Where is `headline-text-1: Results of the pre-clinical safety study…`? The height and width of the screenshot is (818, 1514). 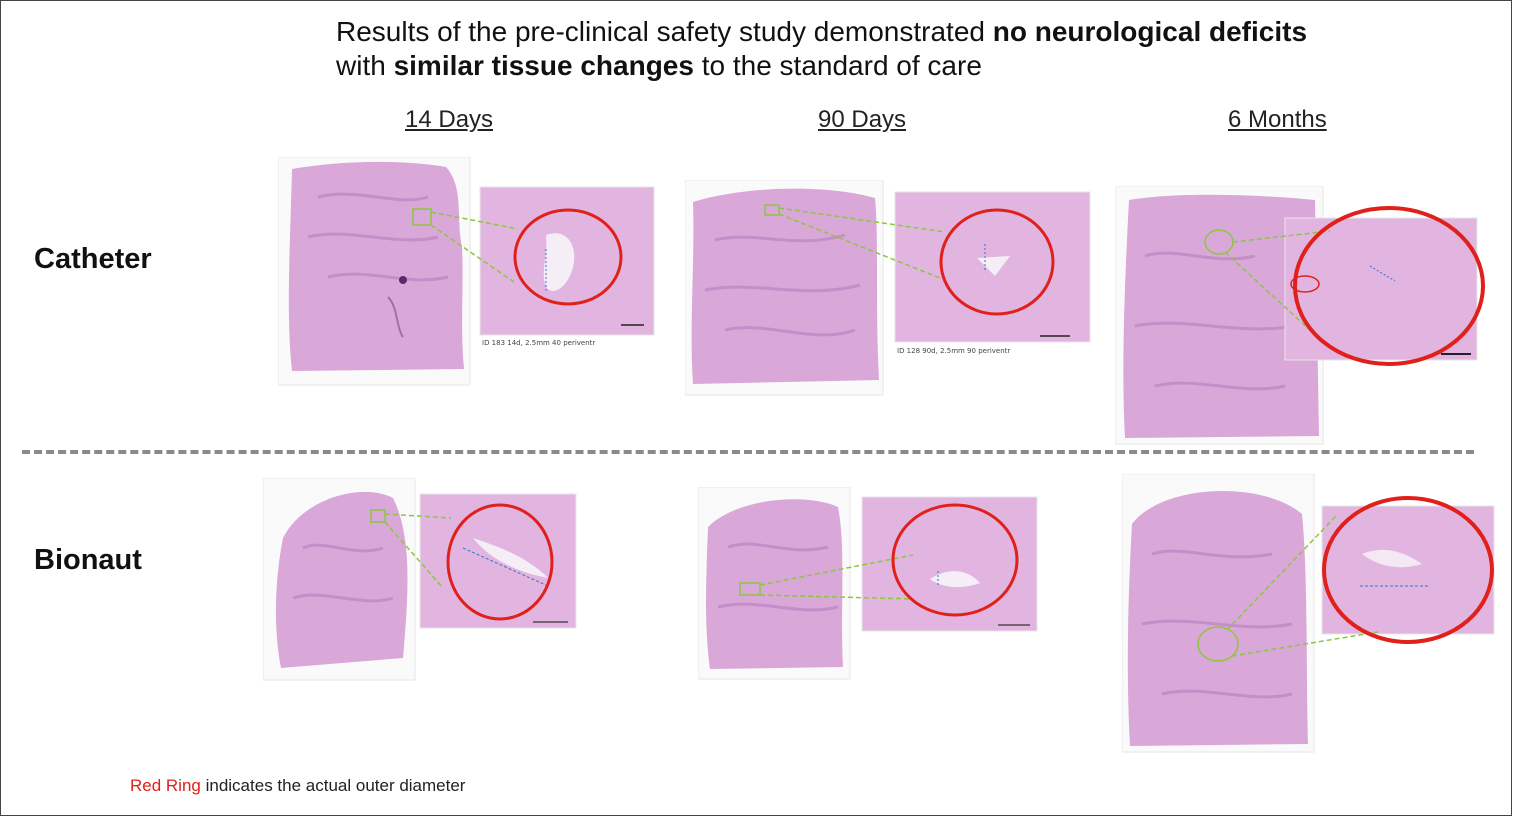
headline-text-1: Results of the pre-clinical safety study… is located at coordinates (664, 31).